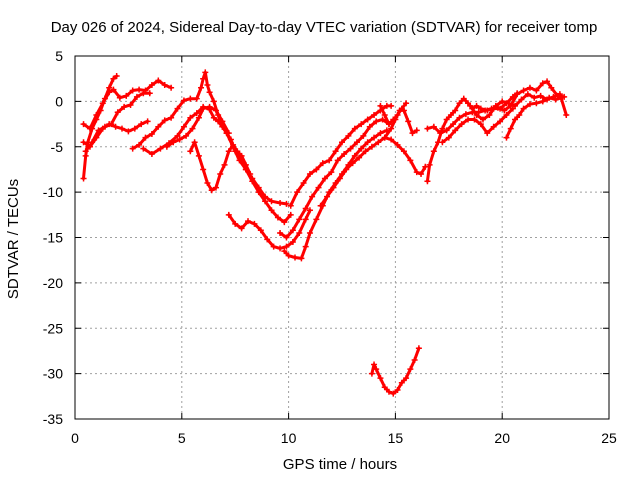 This screenshot has width=640, height=480. Describe the element at coordinates (53, 328) in the screenshot. I see `y-tick-label: -25` at that location.